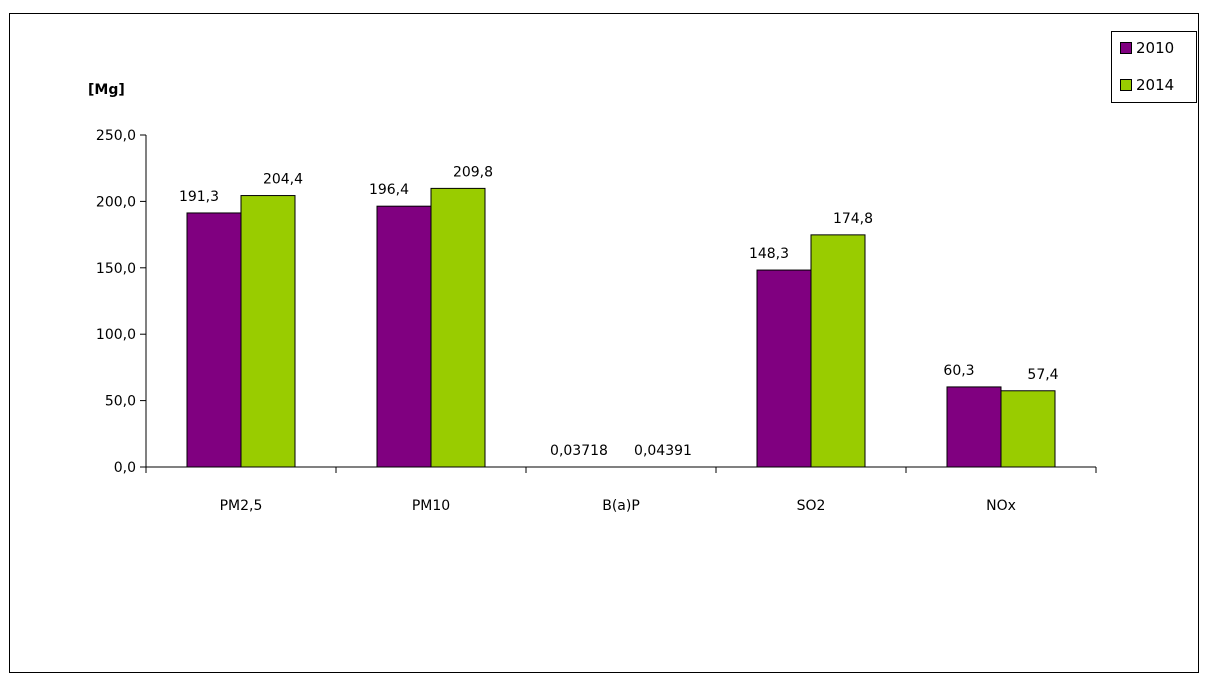 The image size is (1206, 673). I want to click on legend-swatch-2014, so click(1126, 85).